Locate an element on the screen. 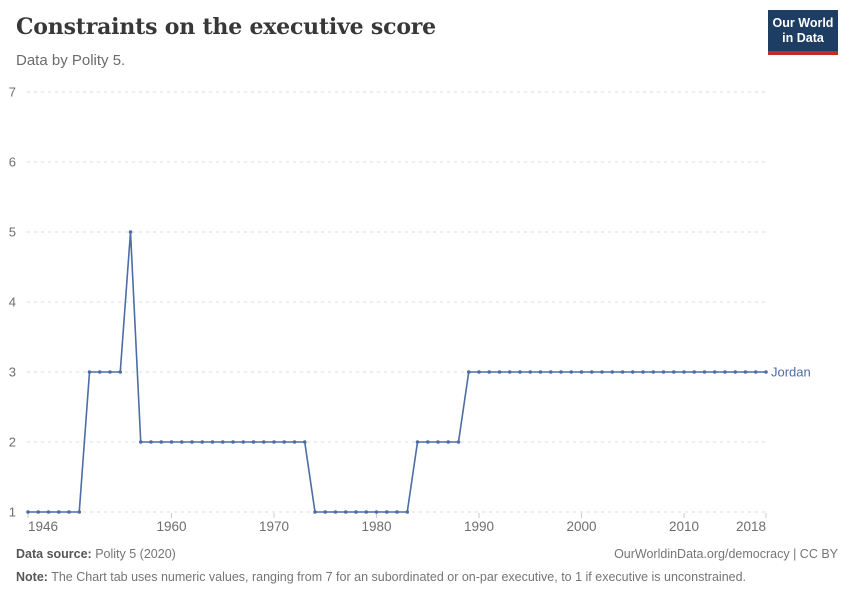 This screenshot has width=850, height=600. x-axis-label: 2018 is located at coordinates (751, 526).